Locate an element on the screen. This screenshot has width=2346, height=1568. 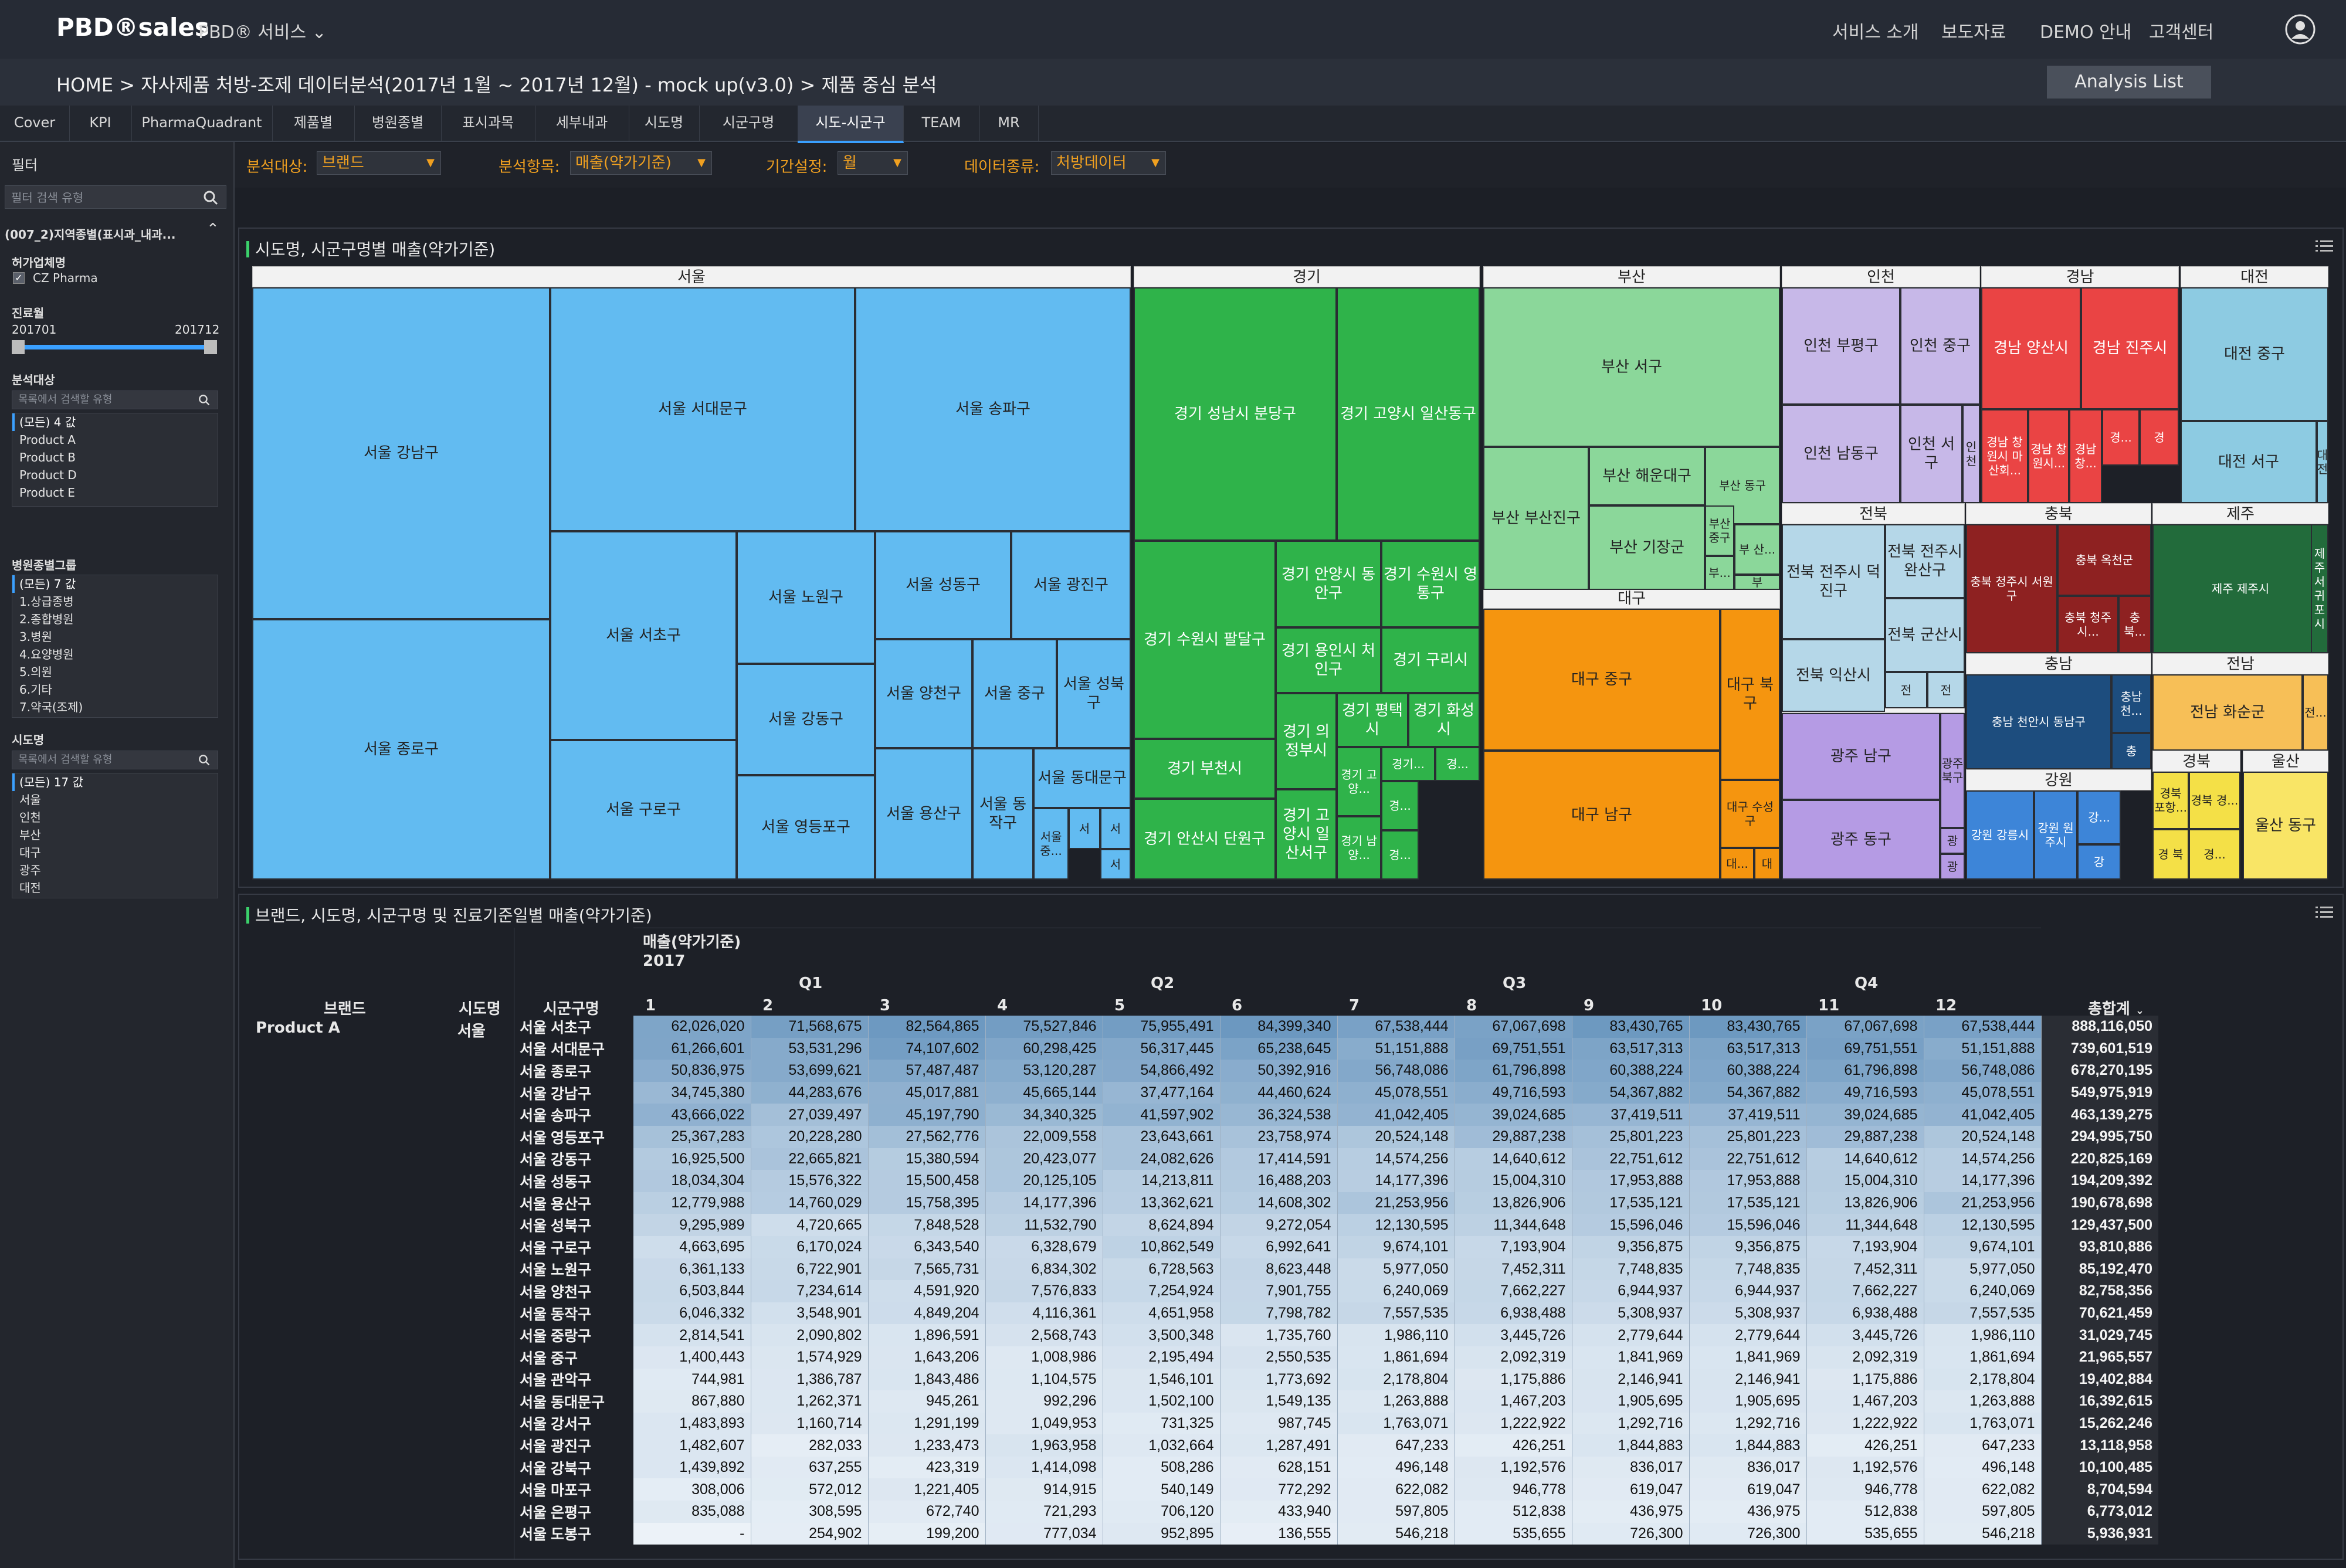
user-icon is located at coordinates (2300, 29).